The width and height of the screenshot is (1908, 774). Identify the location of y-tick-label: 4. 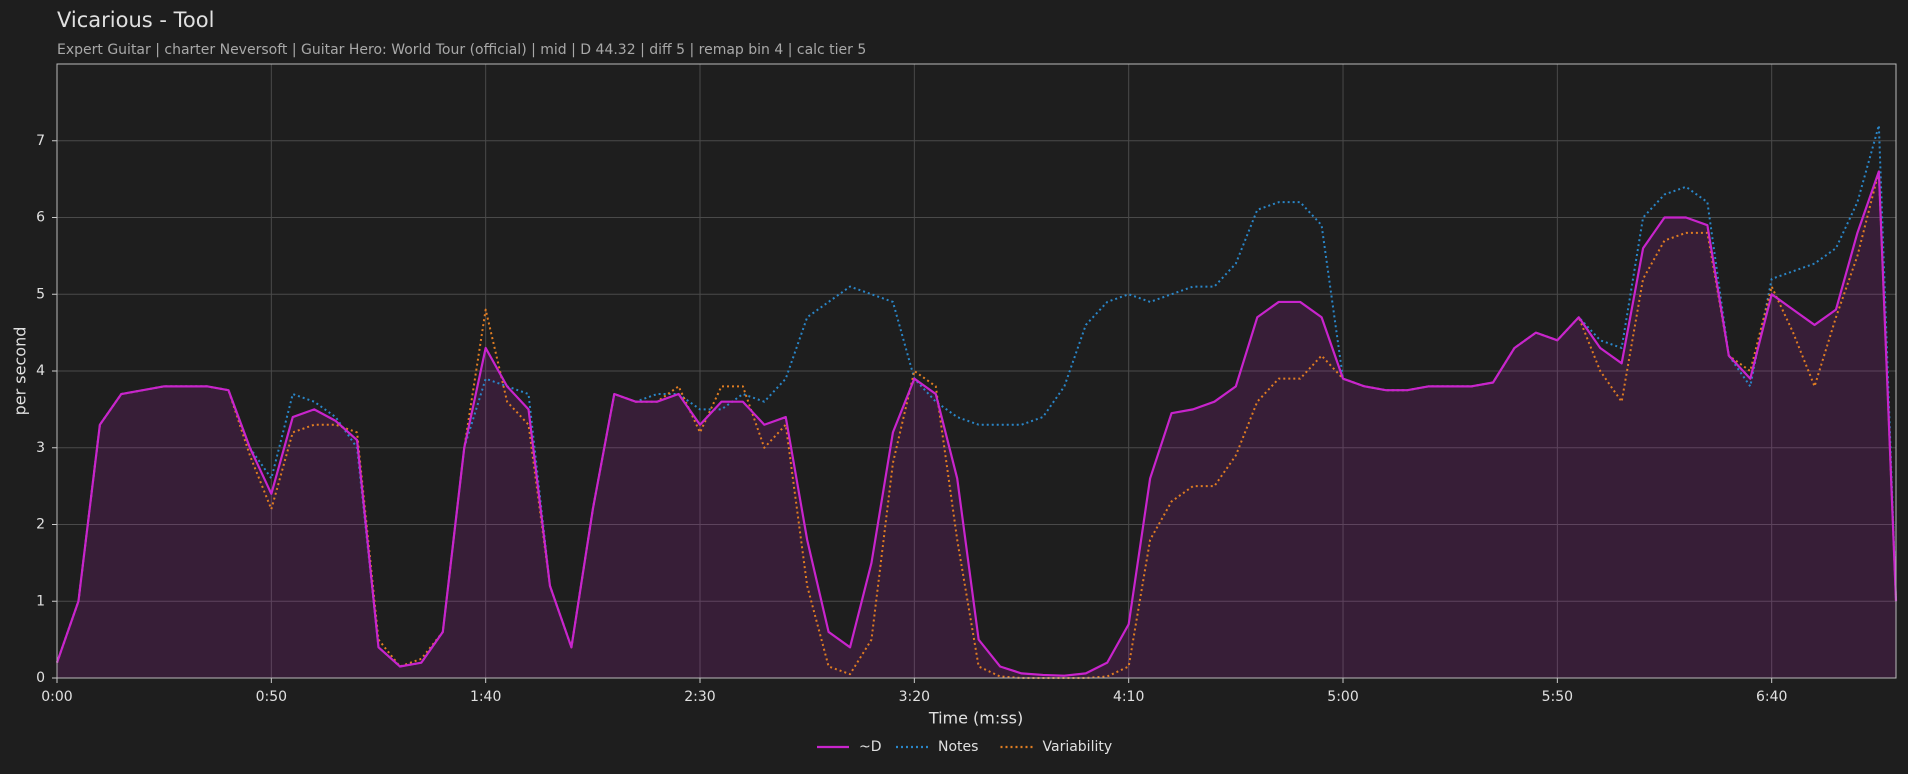
(40, 371).